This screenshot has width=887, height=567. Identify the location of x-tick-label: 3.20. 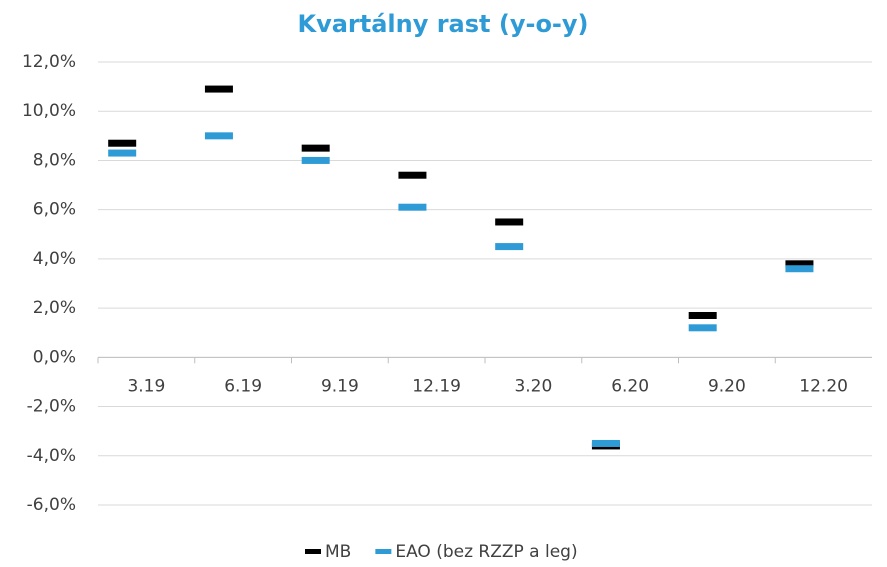
(533, 386).